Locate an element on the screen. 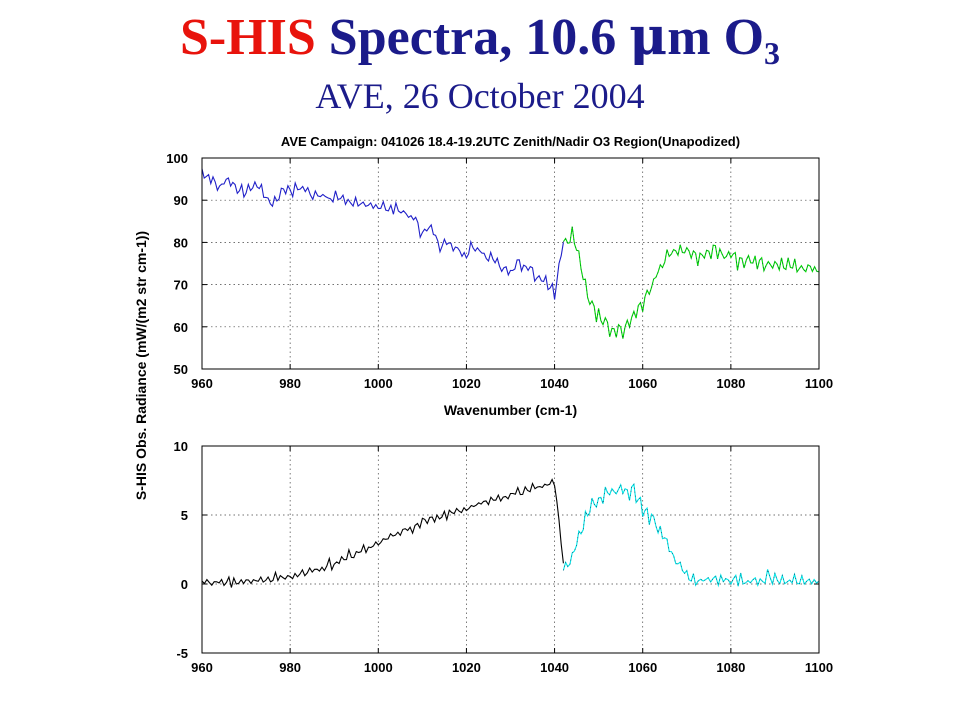 This screenshot has height=720, width=960. slide-title-rest: Spectra, 10.6 is located at coordinates (472, 37).